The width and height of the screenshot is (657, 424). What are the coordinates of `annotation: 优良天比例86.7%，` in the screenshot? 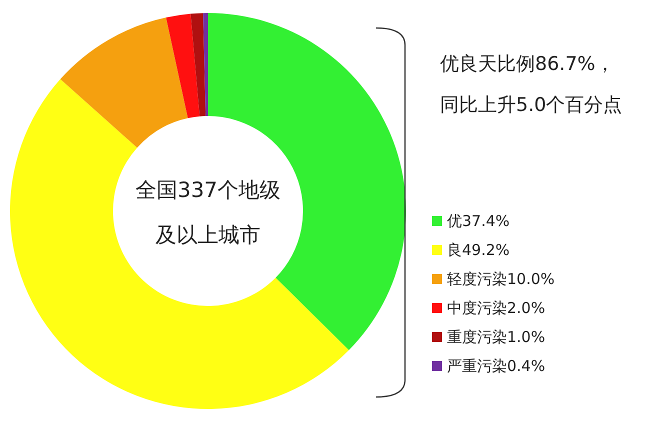 It's located at (527, 64).